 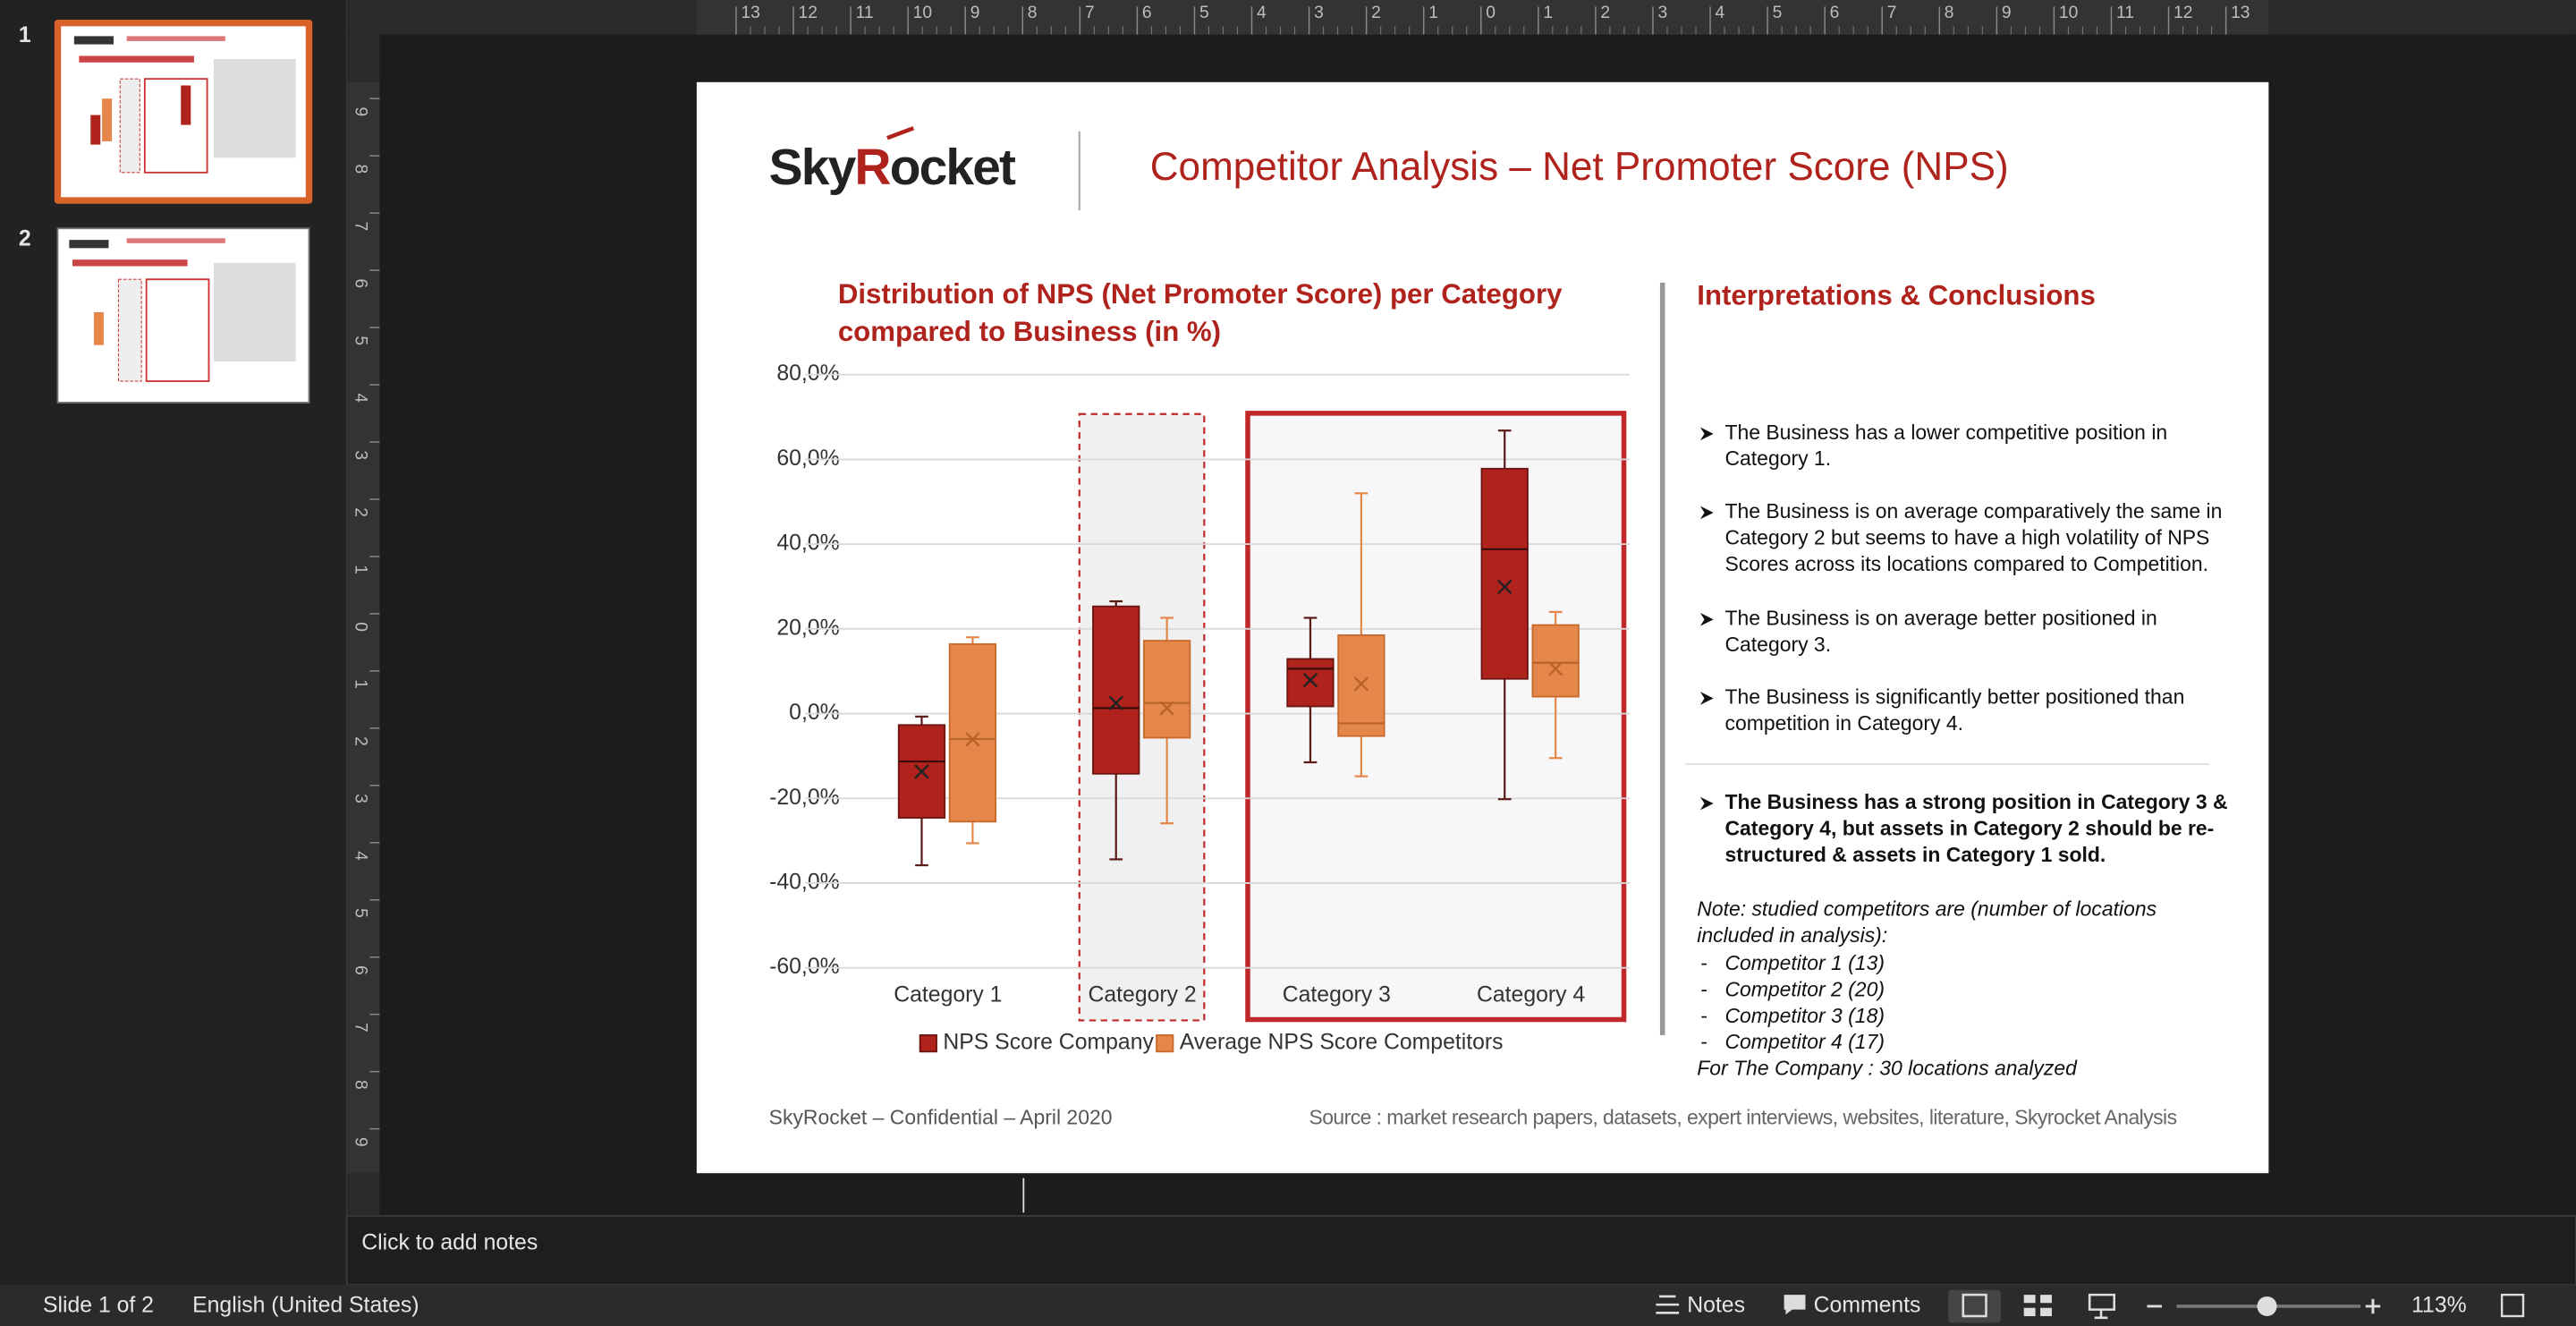 What do you see at coordinates (1337, 994) in the screenshot?
I see `x-tick-label: Category 3` at bounding box center [1337, 994].